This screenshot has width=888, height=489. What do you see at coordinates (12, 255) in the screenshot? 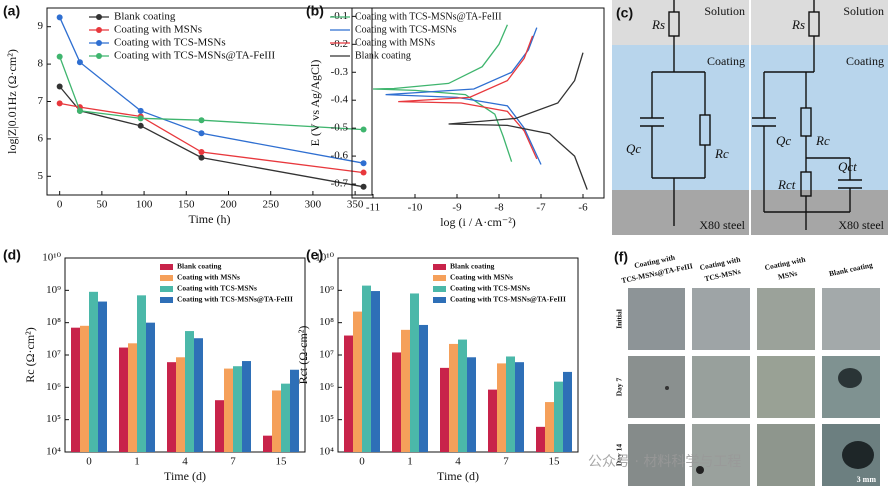
I see `panel-label: (d)` at bounding box center [12, 255].